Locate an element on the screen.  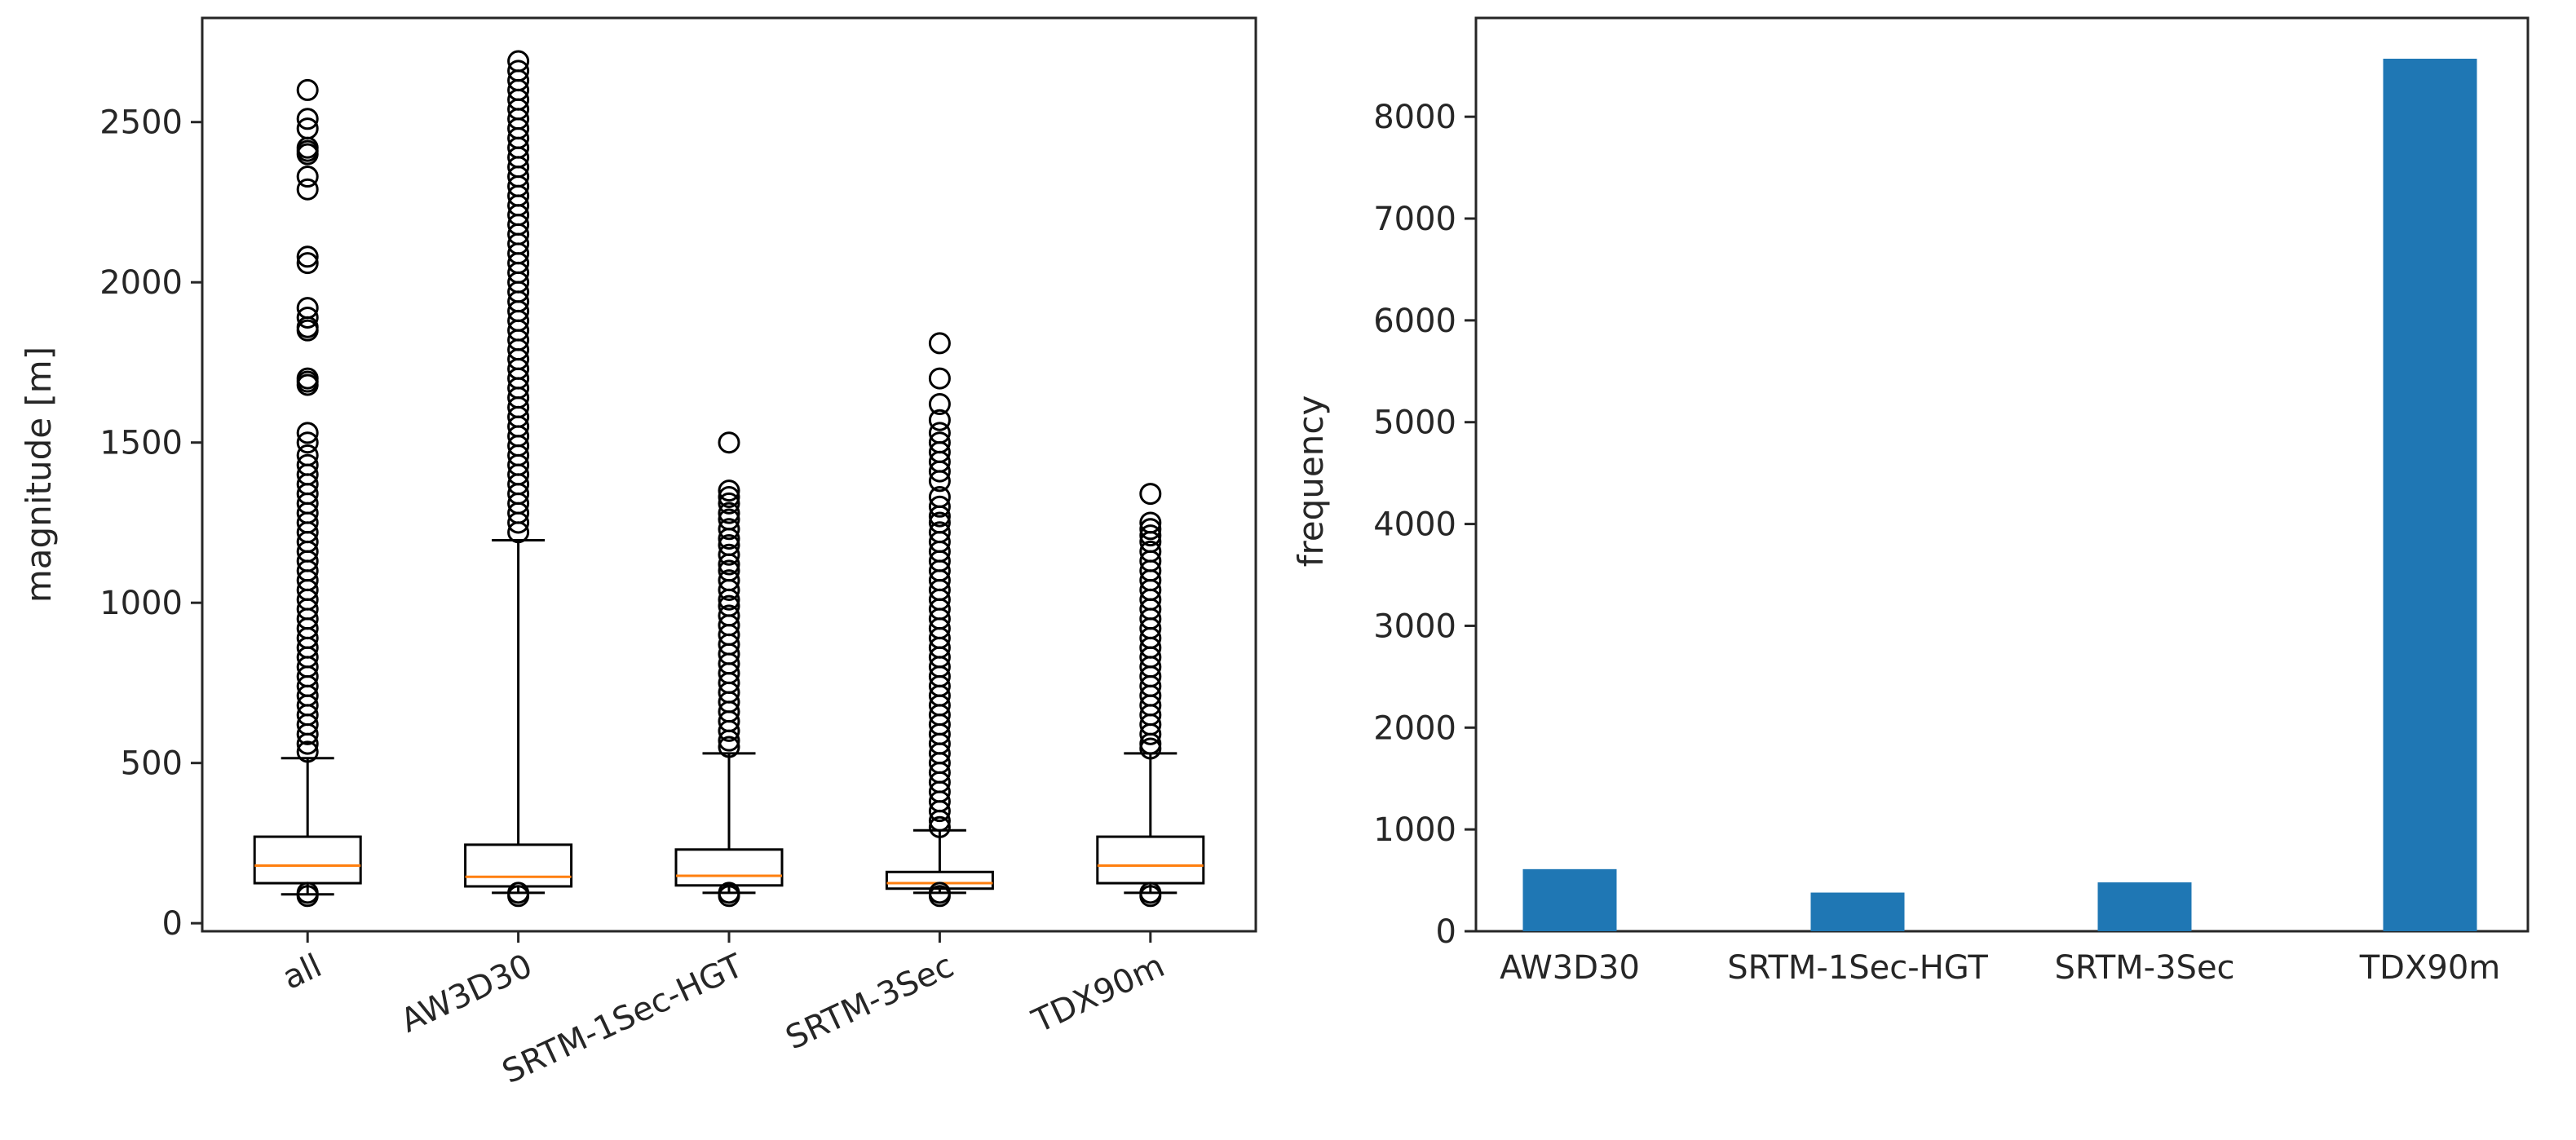
bar-y-tick-label: 1000 is located at coordinates (1414, 830).